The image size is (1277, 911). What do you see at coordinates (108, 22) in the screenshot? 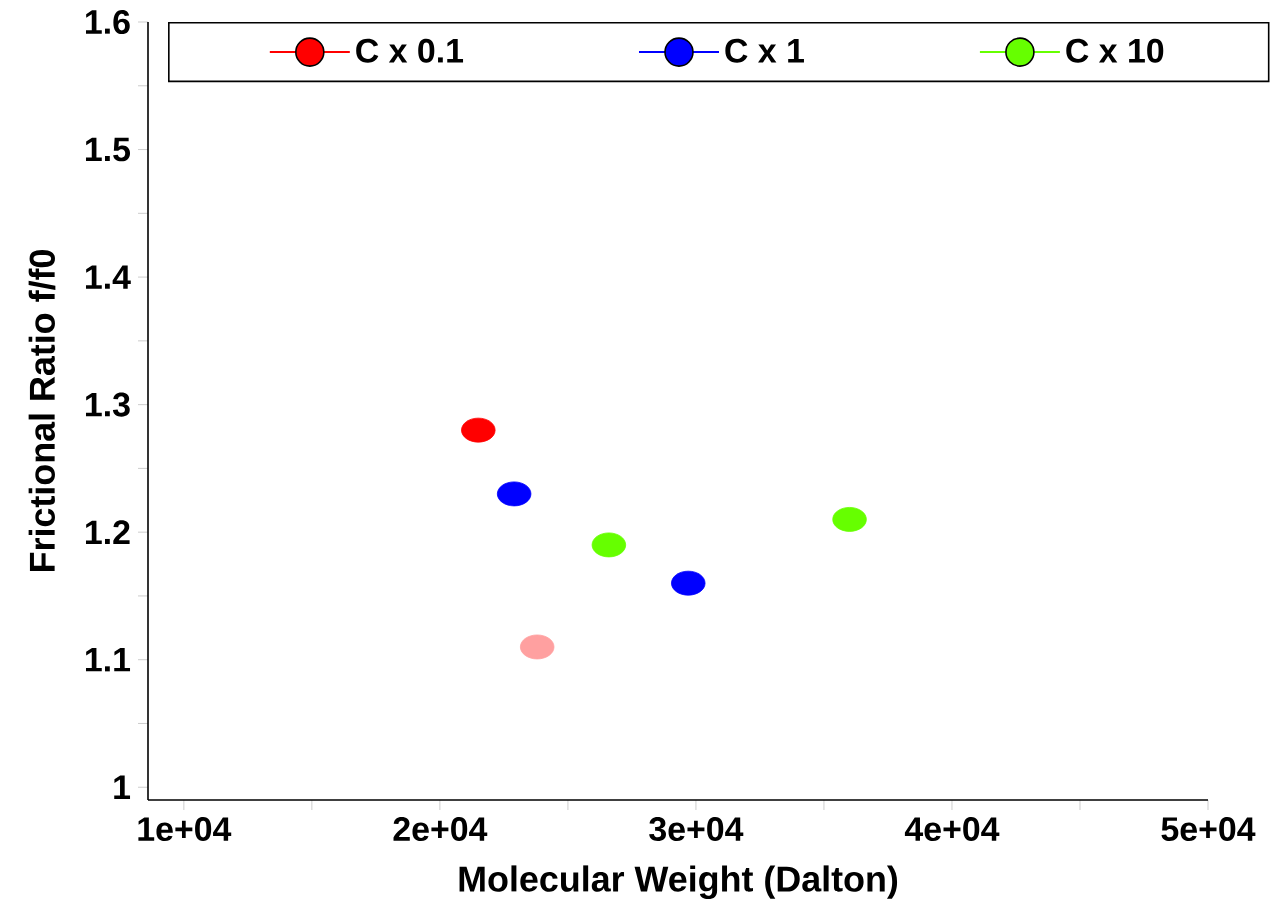
I see `y-tick-label: 1.6` at bounding box center [108, 22].